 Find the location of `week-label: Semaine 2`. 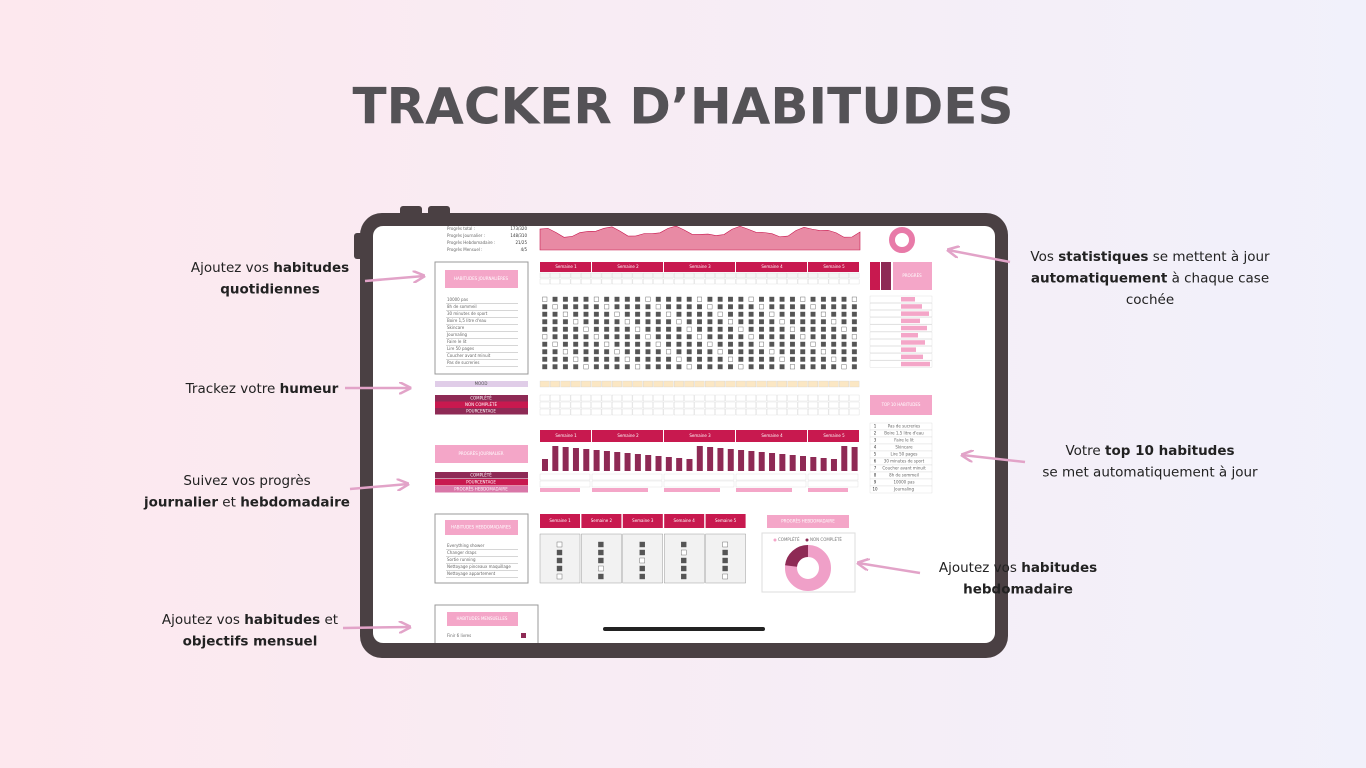

week-label: Semaine 2 is located at coordinates (602, 520).